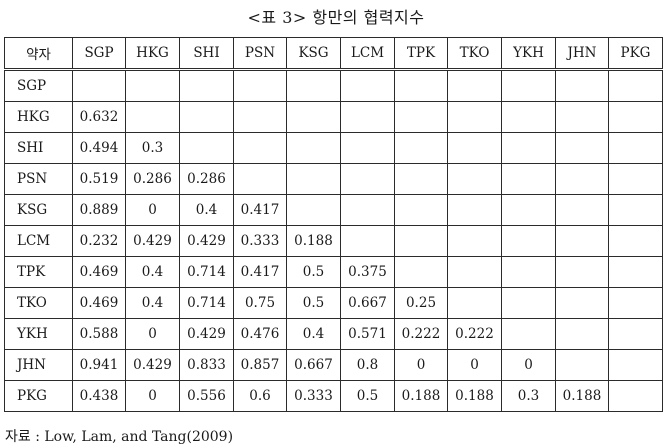 This screenshot has height=448, width=672. I want to click on column-header-sgp: SGP, so click(99, 54).